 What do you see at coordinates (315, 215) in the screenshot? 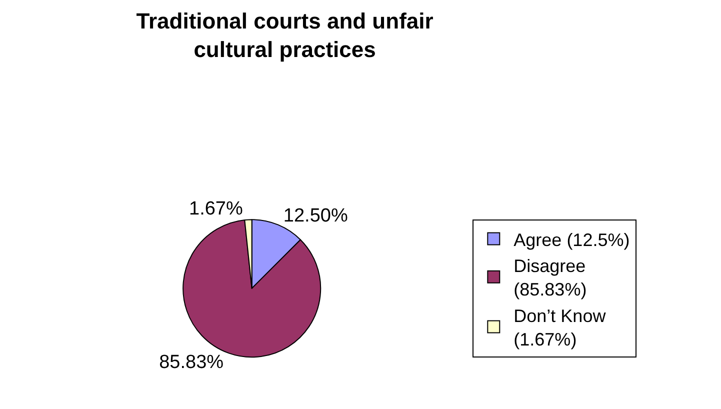
I see `data-label: 12.50%` at bounding box center [315, 215].